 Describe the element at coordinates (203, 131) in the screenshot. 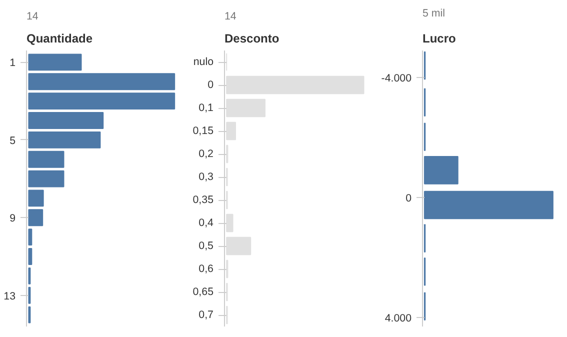

I see `y-tick-label: 0,15` at that location.